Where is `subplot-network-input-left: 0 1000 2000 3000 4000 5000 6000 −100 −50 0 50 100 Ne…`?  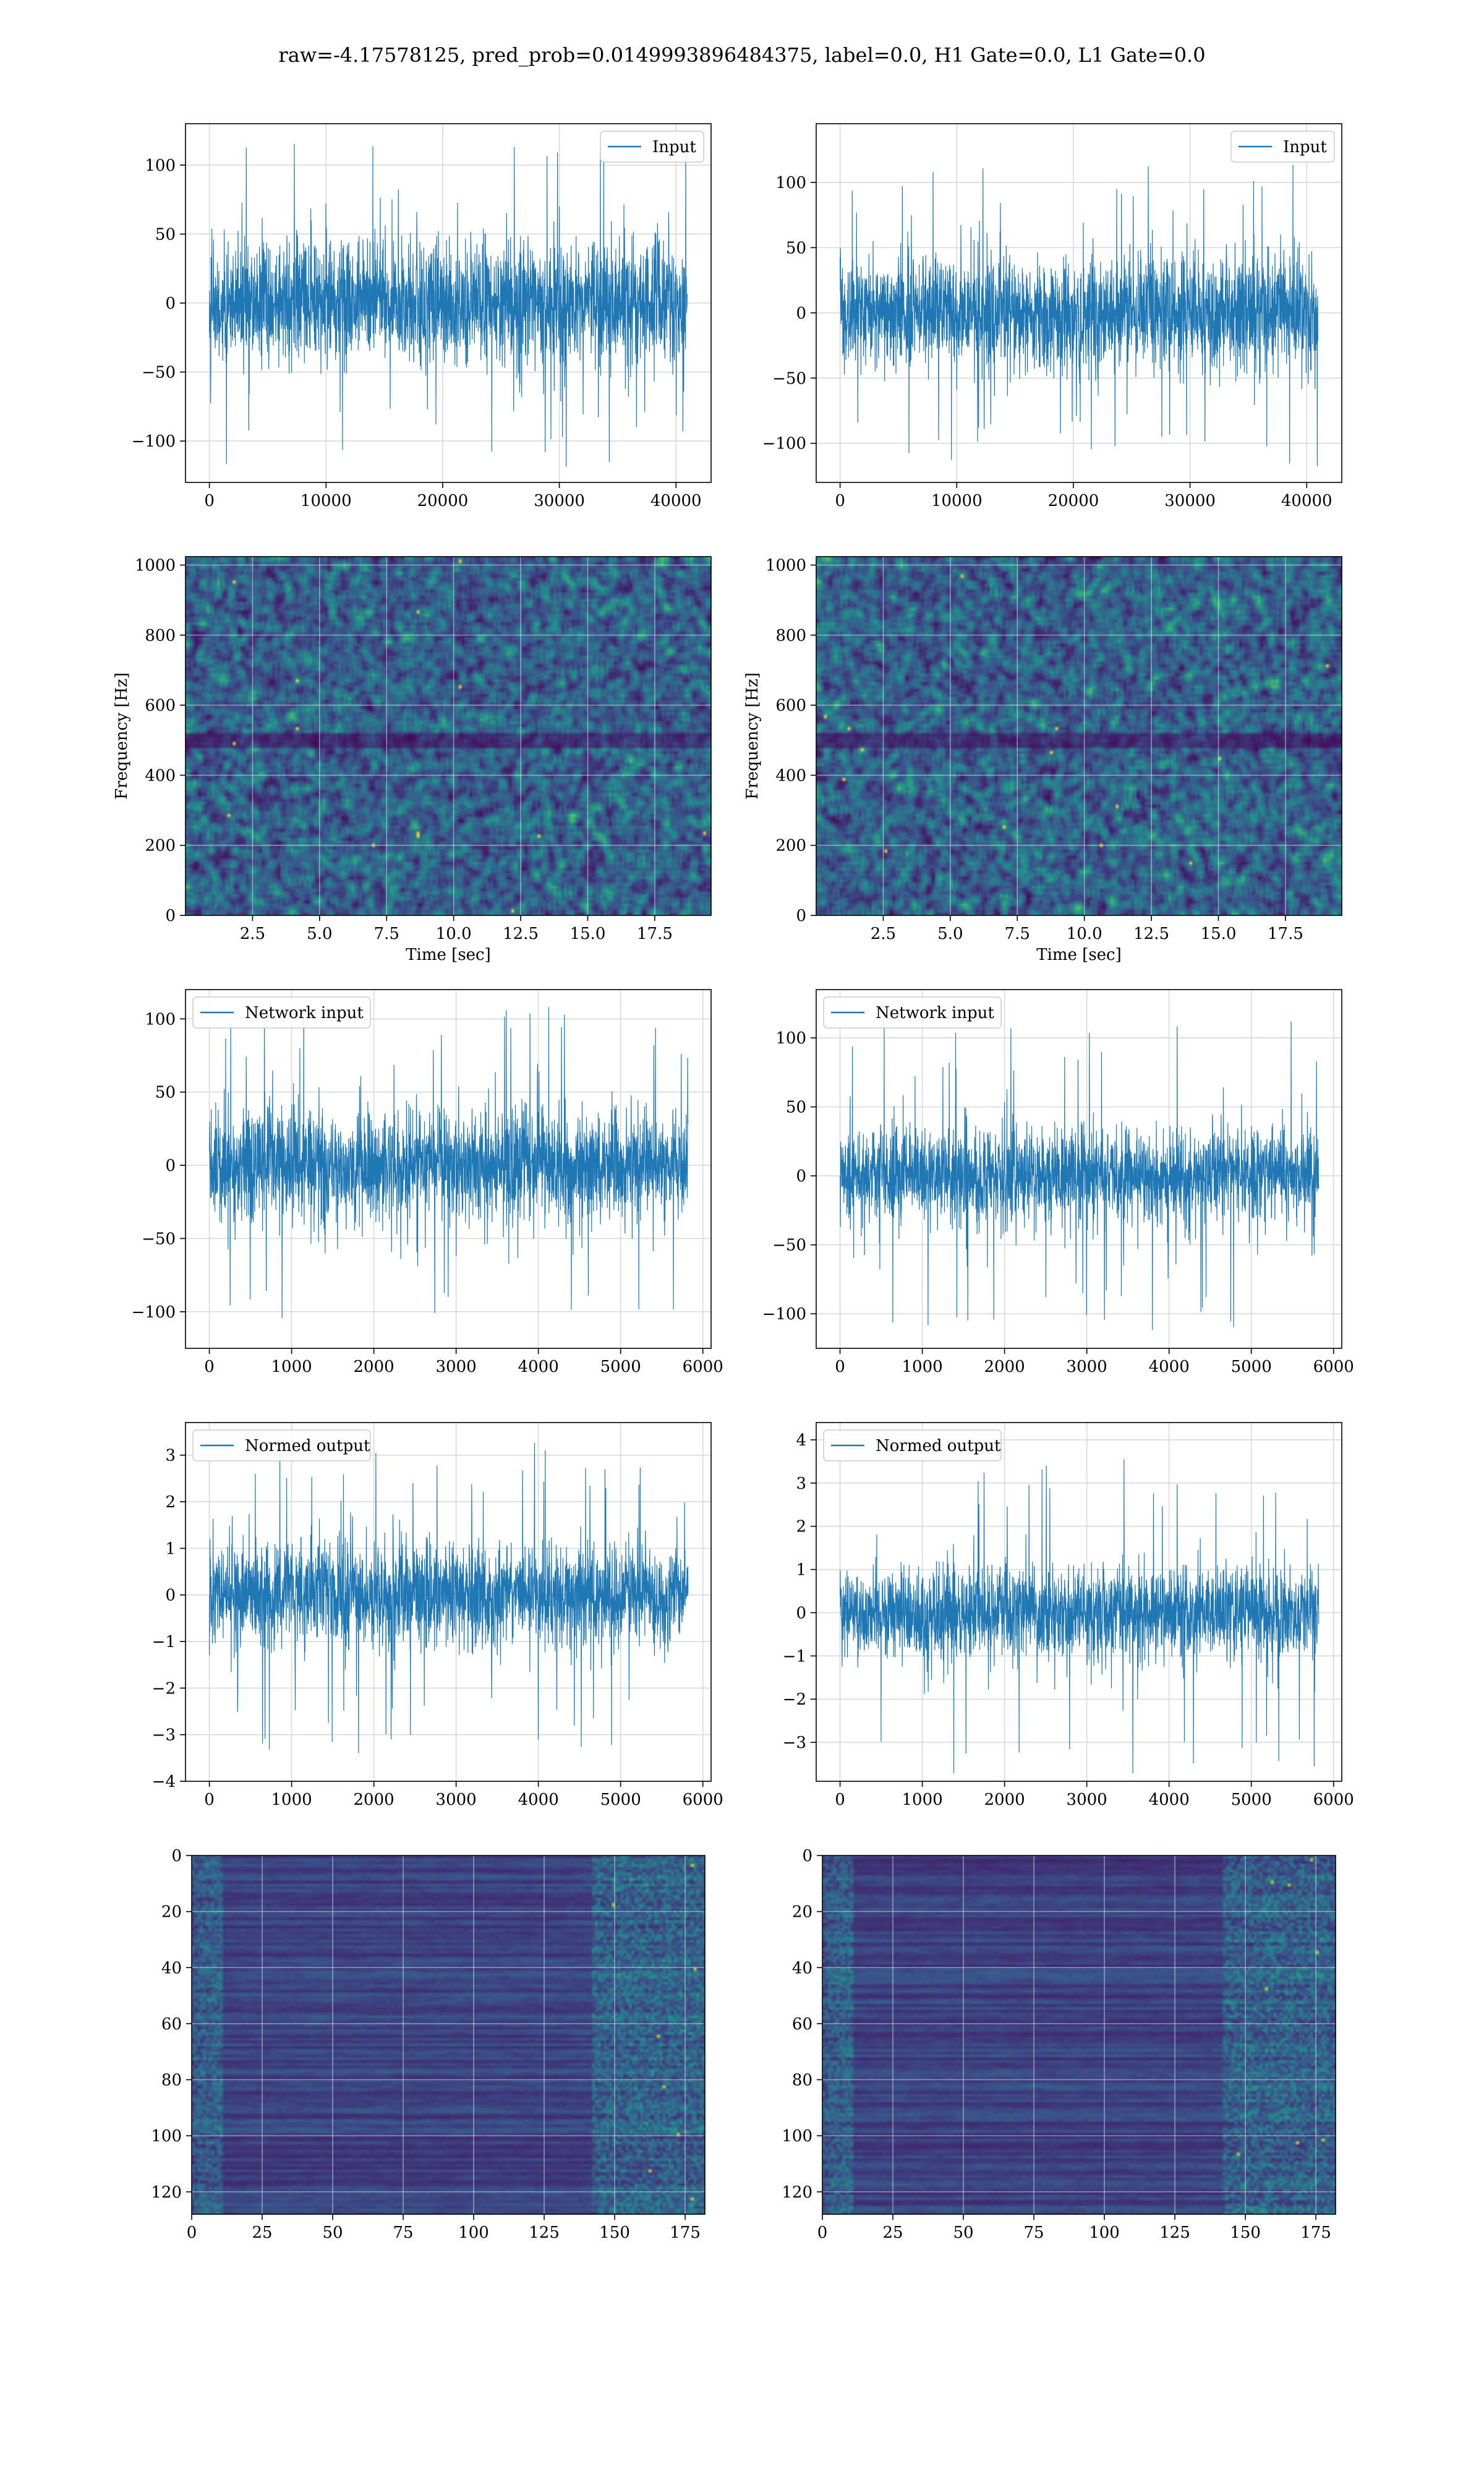
subplot-network-input-left: 0 1000 2000 3000 4000 5000 6000 −100 −50 0 50 100 Ne… is located at coordinates (427, 1182).